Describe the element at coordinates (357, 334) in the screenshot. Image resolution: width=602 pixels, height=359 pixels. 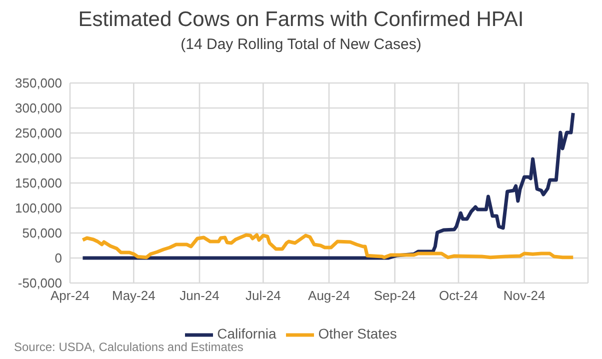
I see `legend-label: Other States` at that location.